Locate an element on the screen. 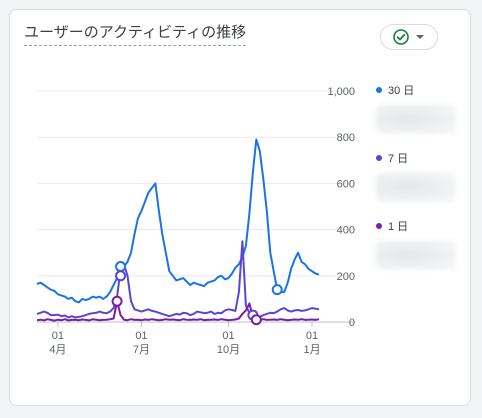  legend-label-row: 1 日 is located at coordinates (416, 226).